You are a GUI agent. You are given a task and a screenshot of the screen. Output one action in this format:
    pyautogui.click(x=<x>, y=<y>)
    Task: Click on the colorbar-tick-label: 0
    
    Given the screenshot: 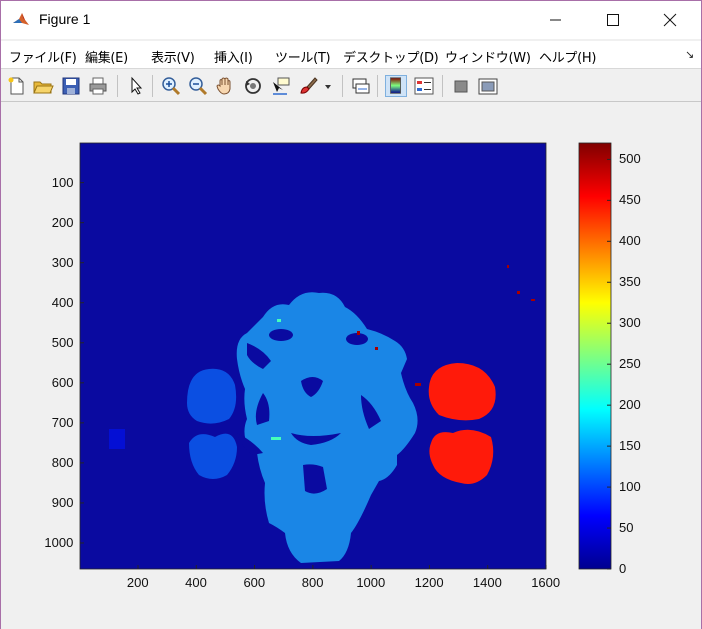 What is the action you would take?
    pyautogui.click(x=623, y=568)
    